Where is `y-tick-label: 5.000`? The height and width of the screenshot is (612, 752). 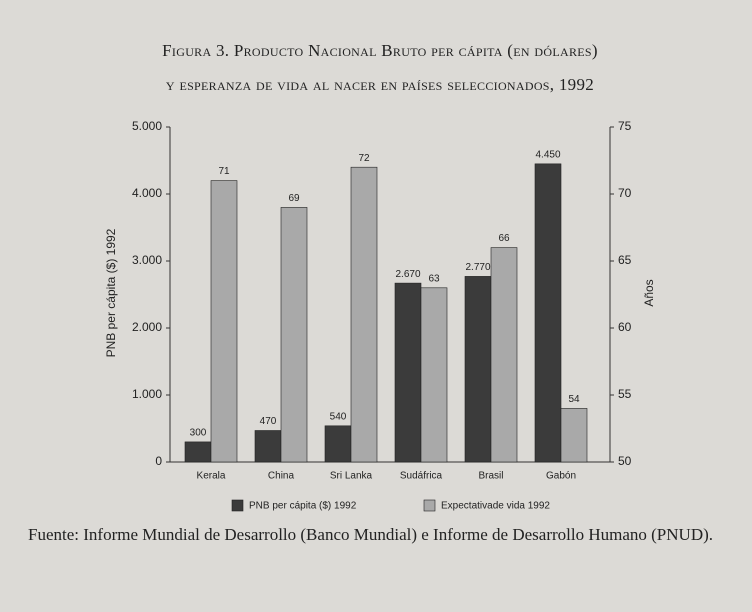
y-tick-label: 5.000 is located at coordinates (147, 126).